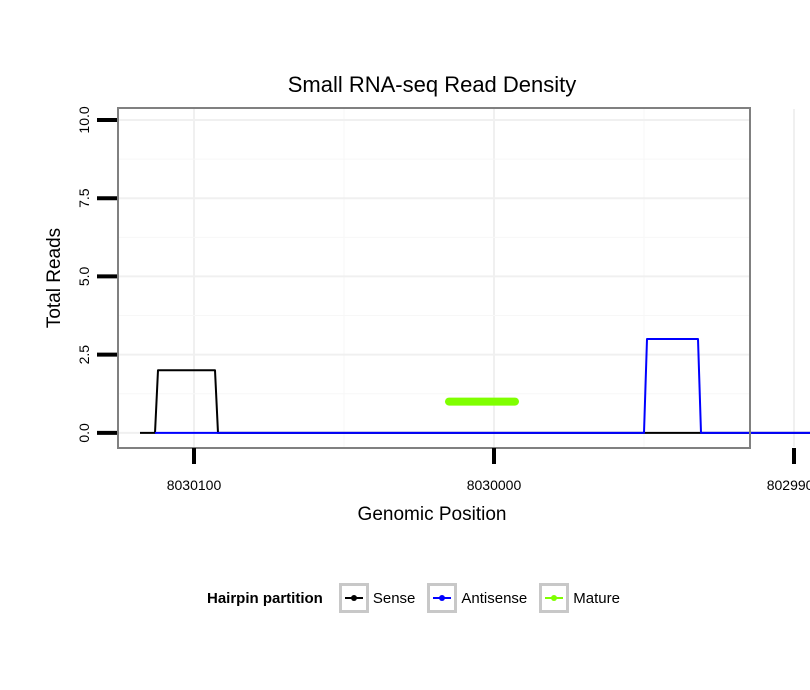 This screenshot has height=690, width=810. Describe the element at coordinates (84, 276) in the screenshot. I see `y-tick-label: 5.0` at that location.